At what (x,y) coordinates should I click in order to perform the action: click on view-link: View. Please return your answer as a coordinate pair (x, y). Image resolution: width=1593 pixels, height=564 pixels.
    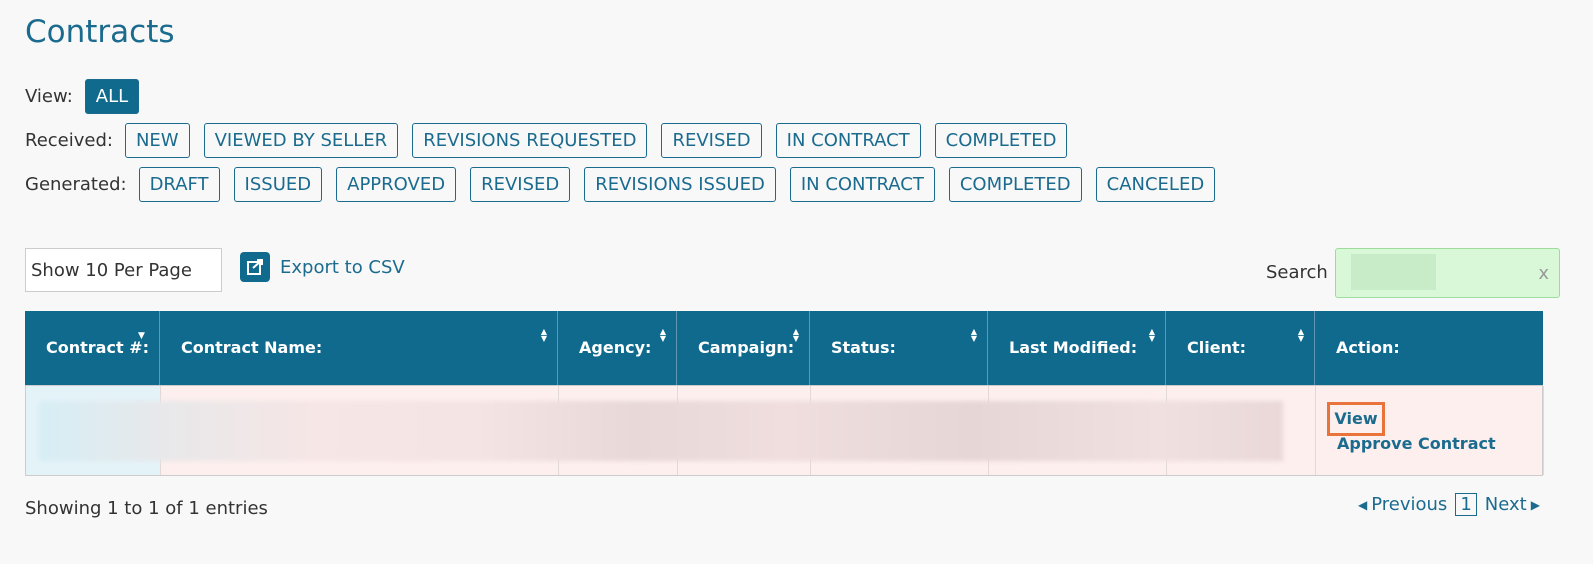
    Looking at the image, I should click on (1356, 419).